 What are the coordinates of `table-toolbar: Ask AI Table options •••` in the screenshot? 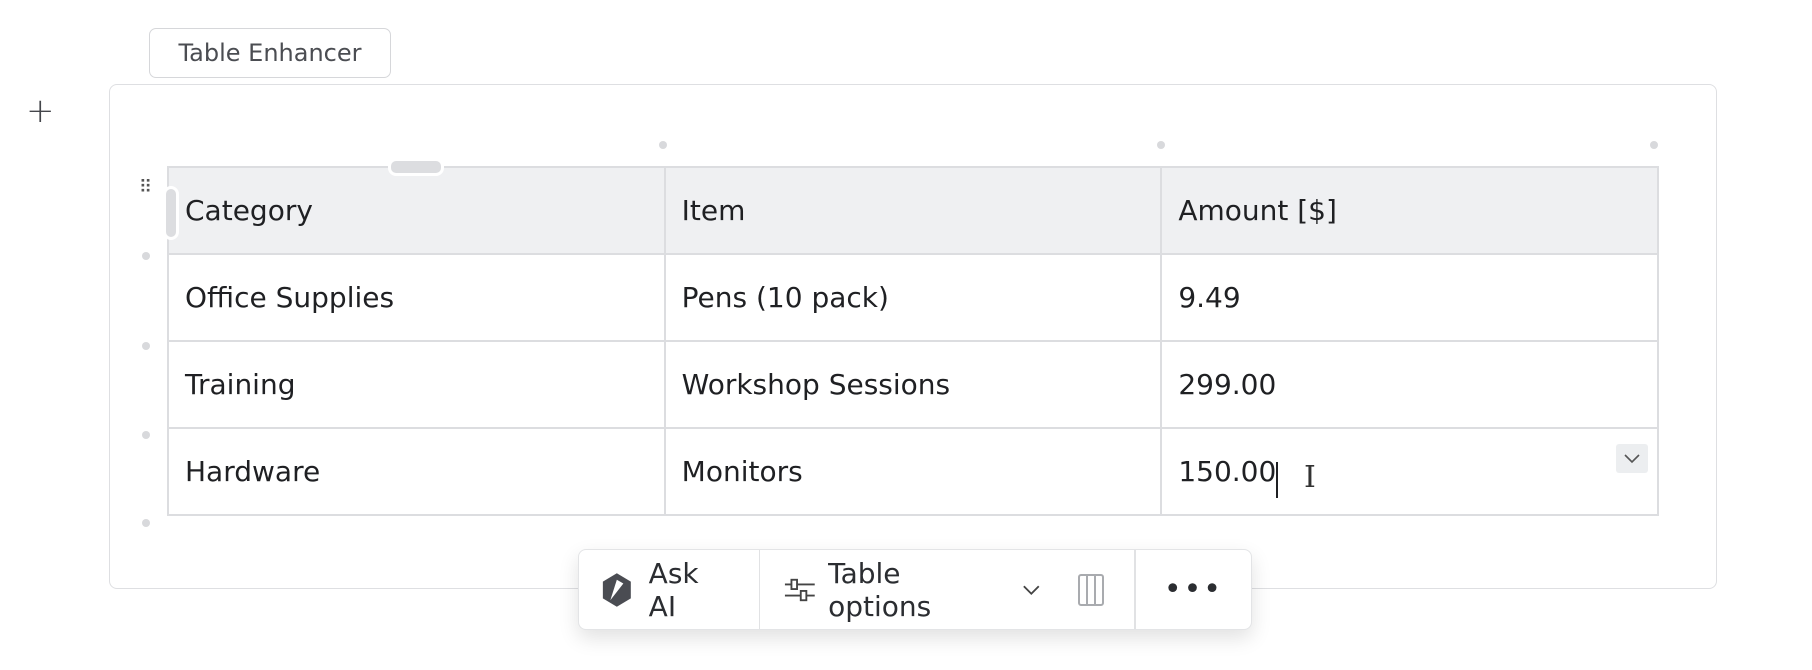 It's located at (915, 589).